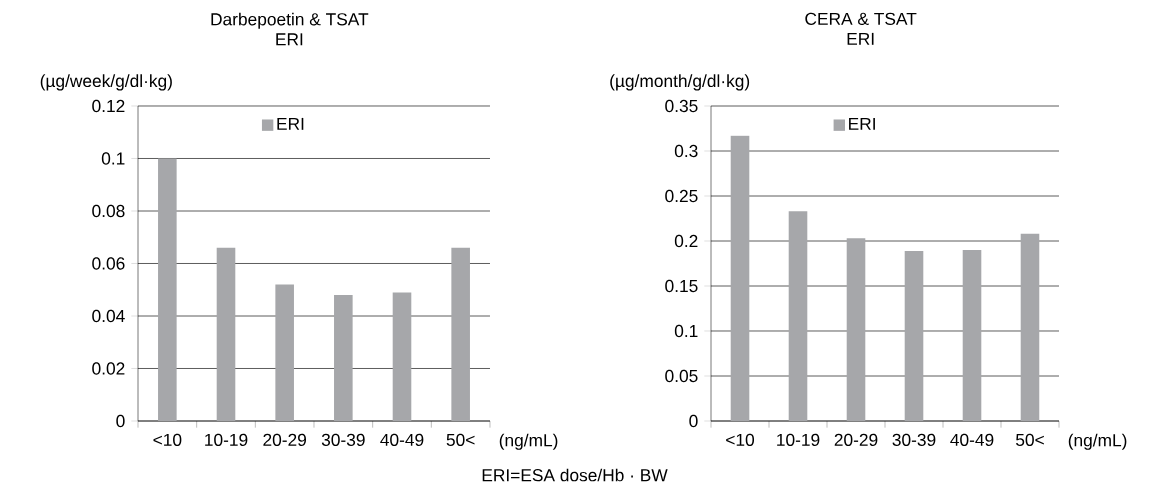 This screenshot has width=1149, height=497. I want to click on y-tick-label: 0.02, so click(108, 368).